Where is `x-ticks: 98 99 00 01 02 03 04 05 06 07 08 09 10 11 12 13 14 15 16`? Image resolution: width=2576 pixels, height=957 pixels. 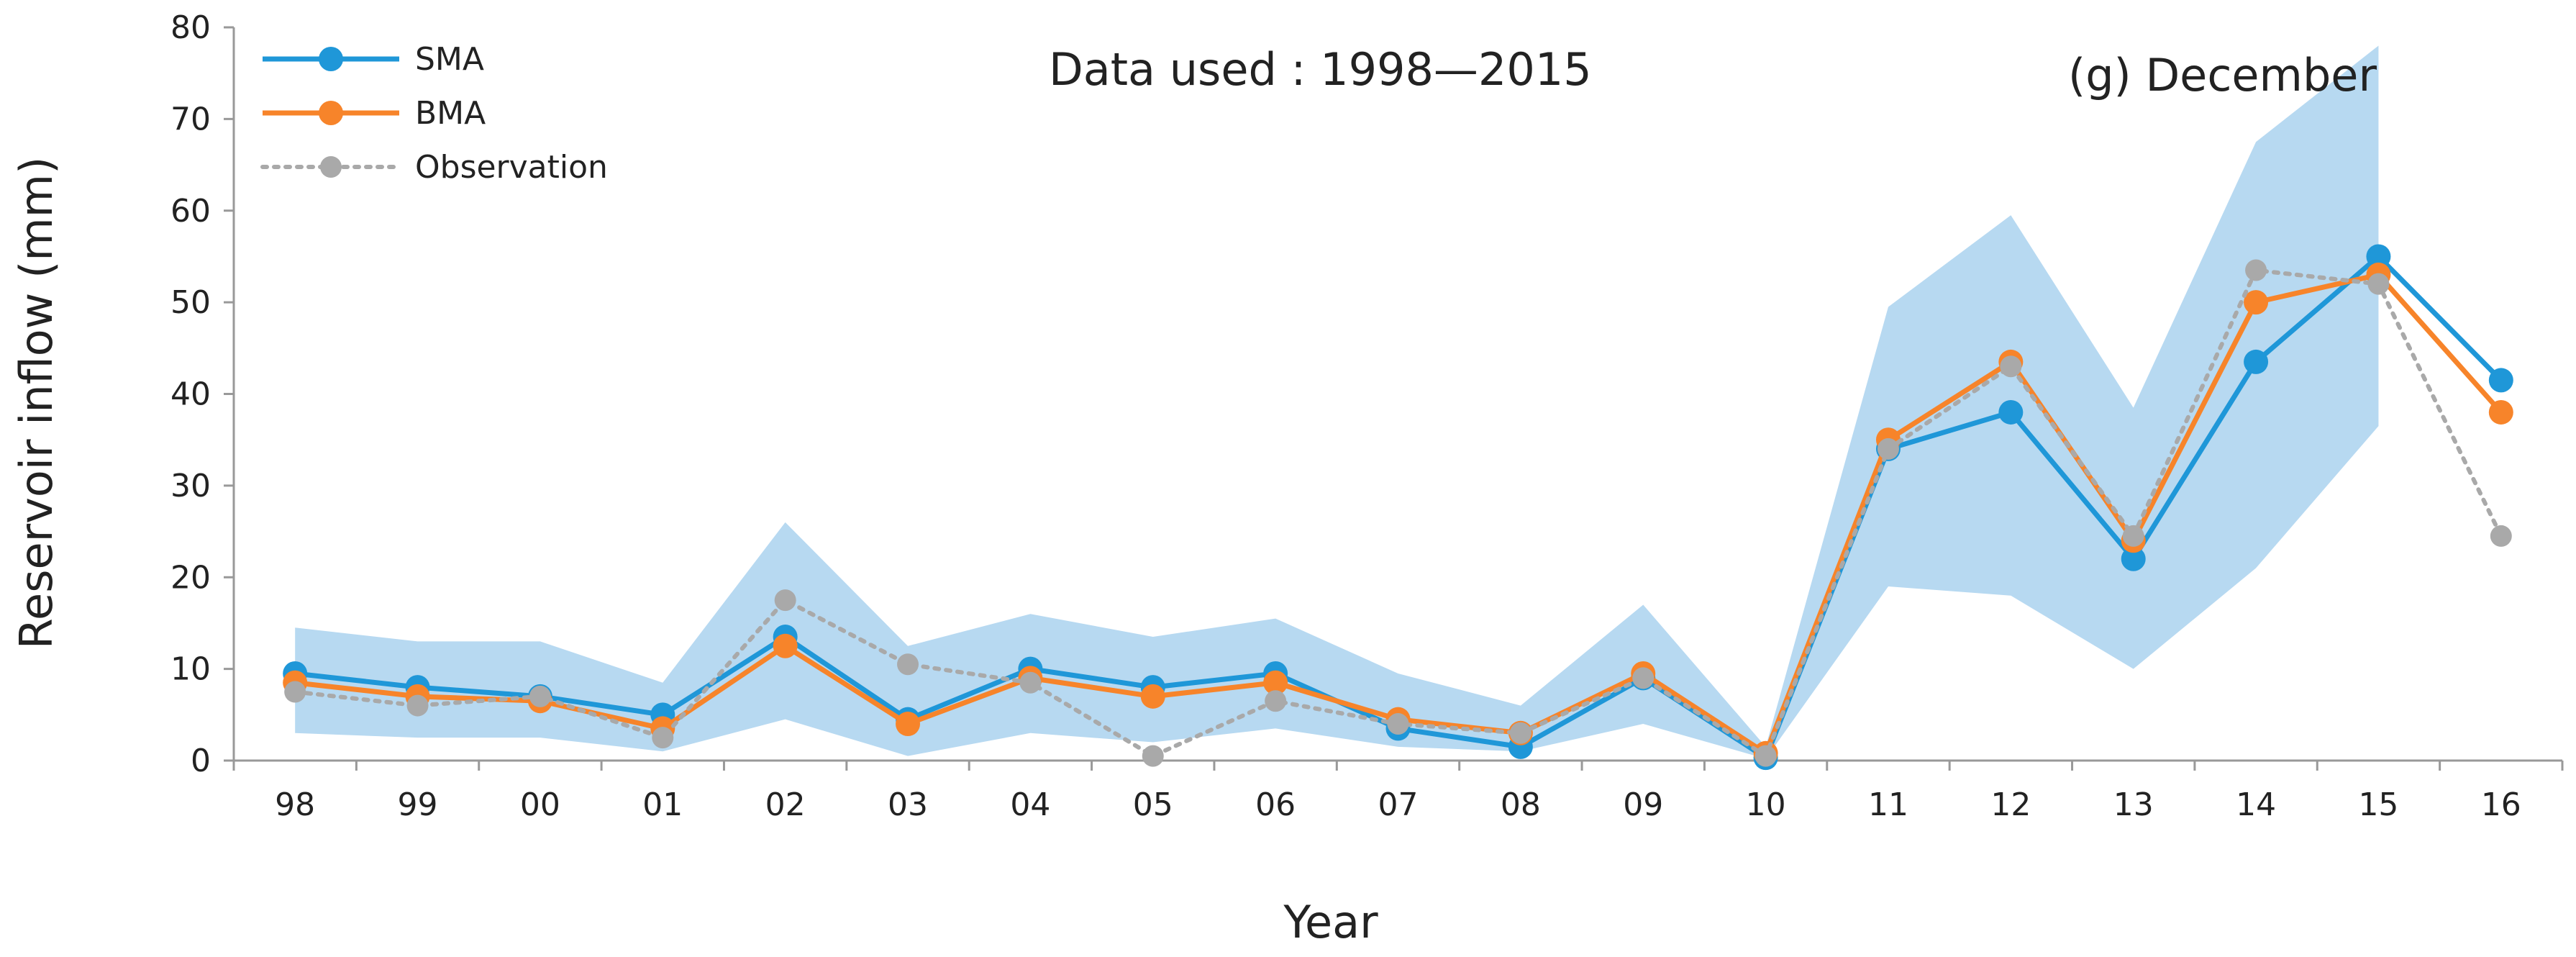
x-ticks: 98 99 00 01 02 03 04 05 06 07 08 09 10 11 12 13 14 15 16 is located at coordinates (1398, 792).